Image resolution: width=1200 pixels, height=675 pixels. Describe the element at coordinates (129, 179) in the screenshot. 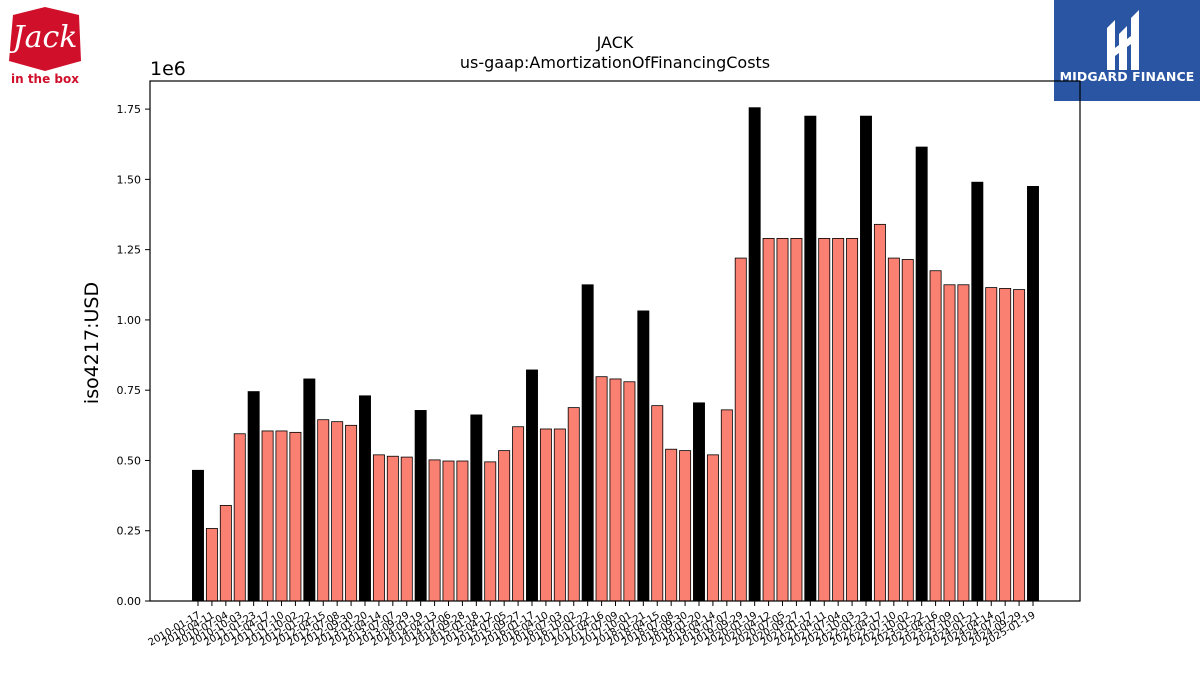

I see `y-tick-label: 1.50` at that location.